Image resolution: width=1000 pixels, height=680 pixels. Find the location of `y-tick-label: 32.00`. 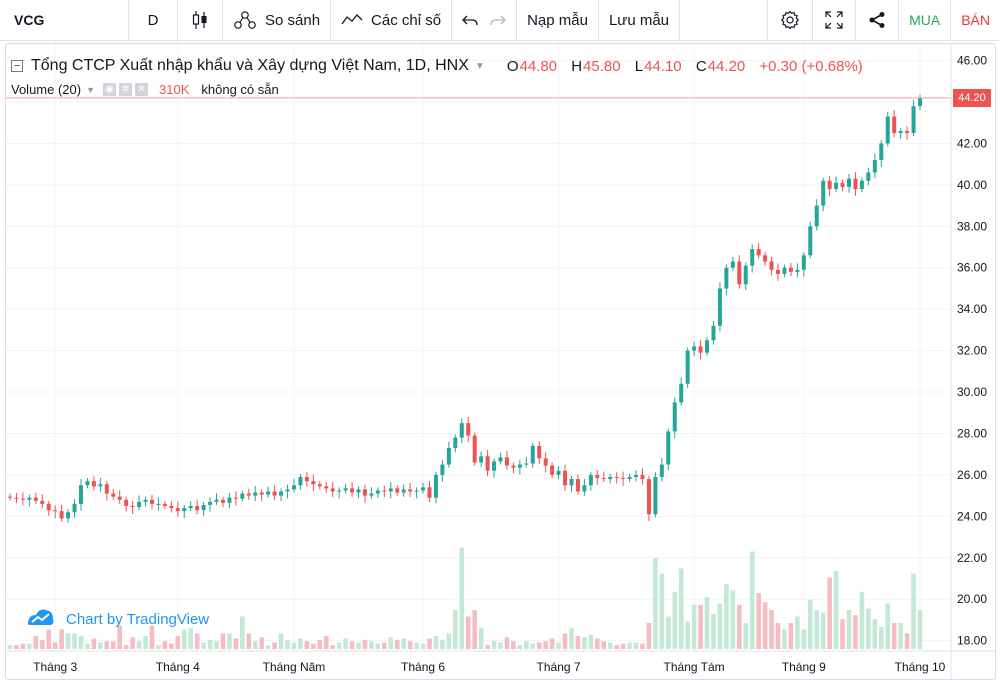

y-tick-label: 32.00 is located at coordinates (972, 351).